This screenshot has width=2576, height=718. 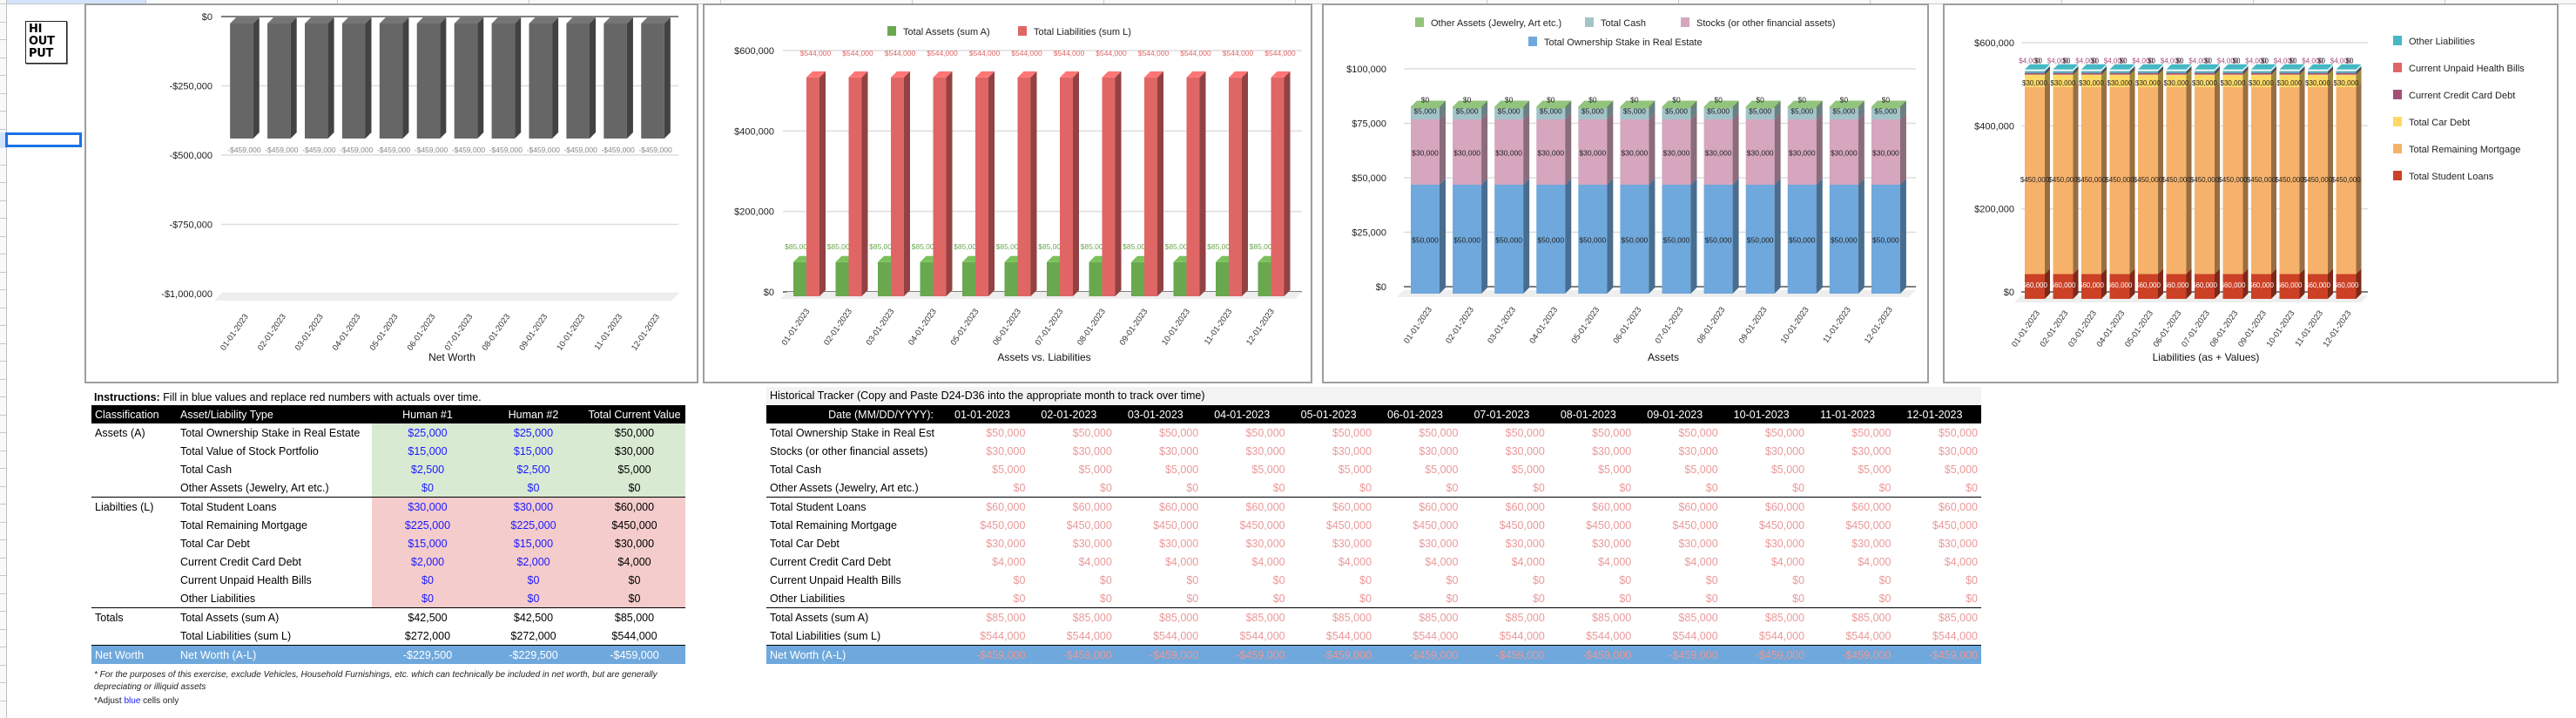 I want to click on tracker-date-header: 07-01-2023, so click(x=1504, y=414).